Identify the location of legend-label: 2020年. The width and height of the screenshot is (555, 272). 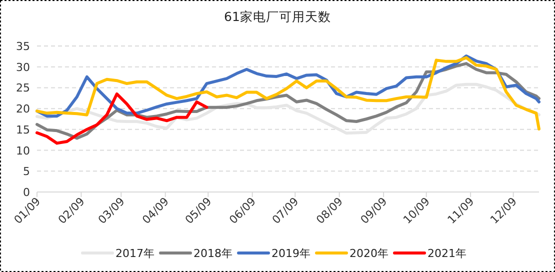
(369, 253).